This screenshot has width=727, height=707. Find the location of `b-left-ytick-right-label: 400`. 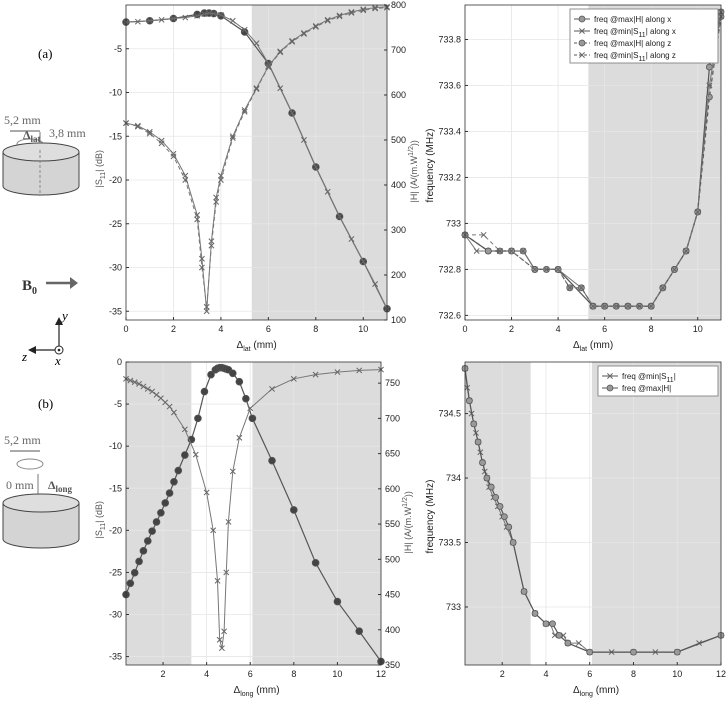

b-left-ytick-right-label: 400 is located at coordinates (392, 630).